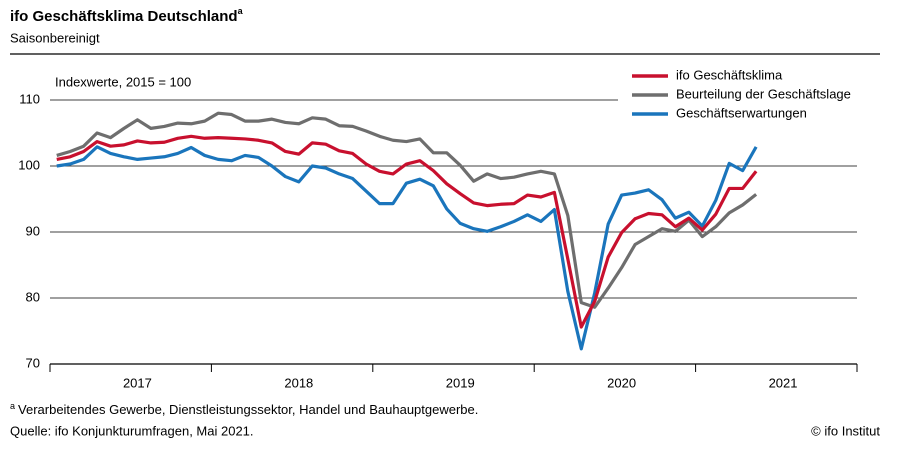 The height and width of the screenshot is (456, 911). What do you see at coordinates (123, 81) in the screenshot?
I see `annotation: Indexwerte, 2015 = 100` at bounding box center [123, 81].